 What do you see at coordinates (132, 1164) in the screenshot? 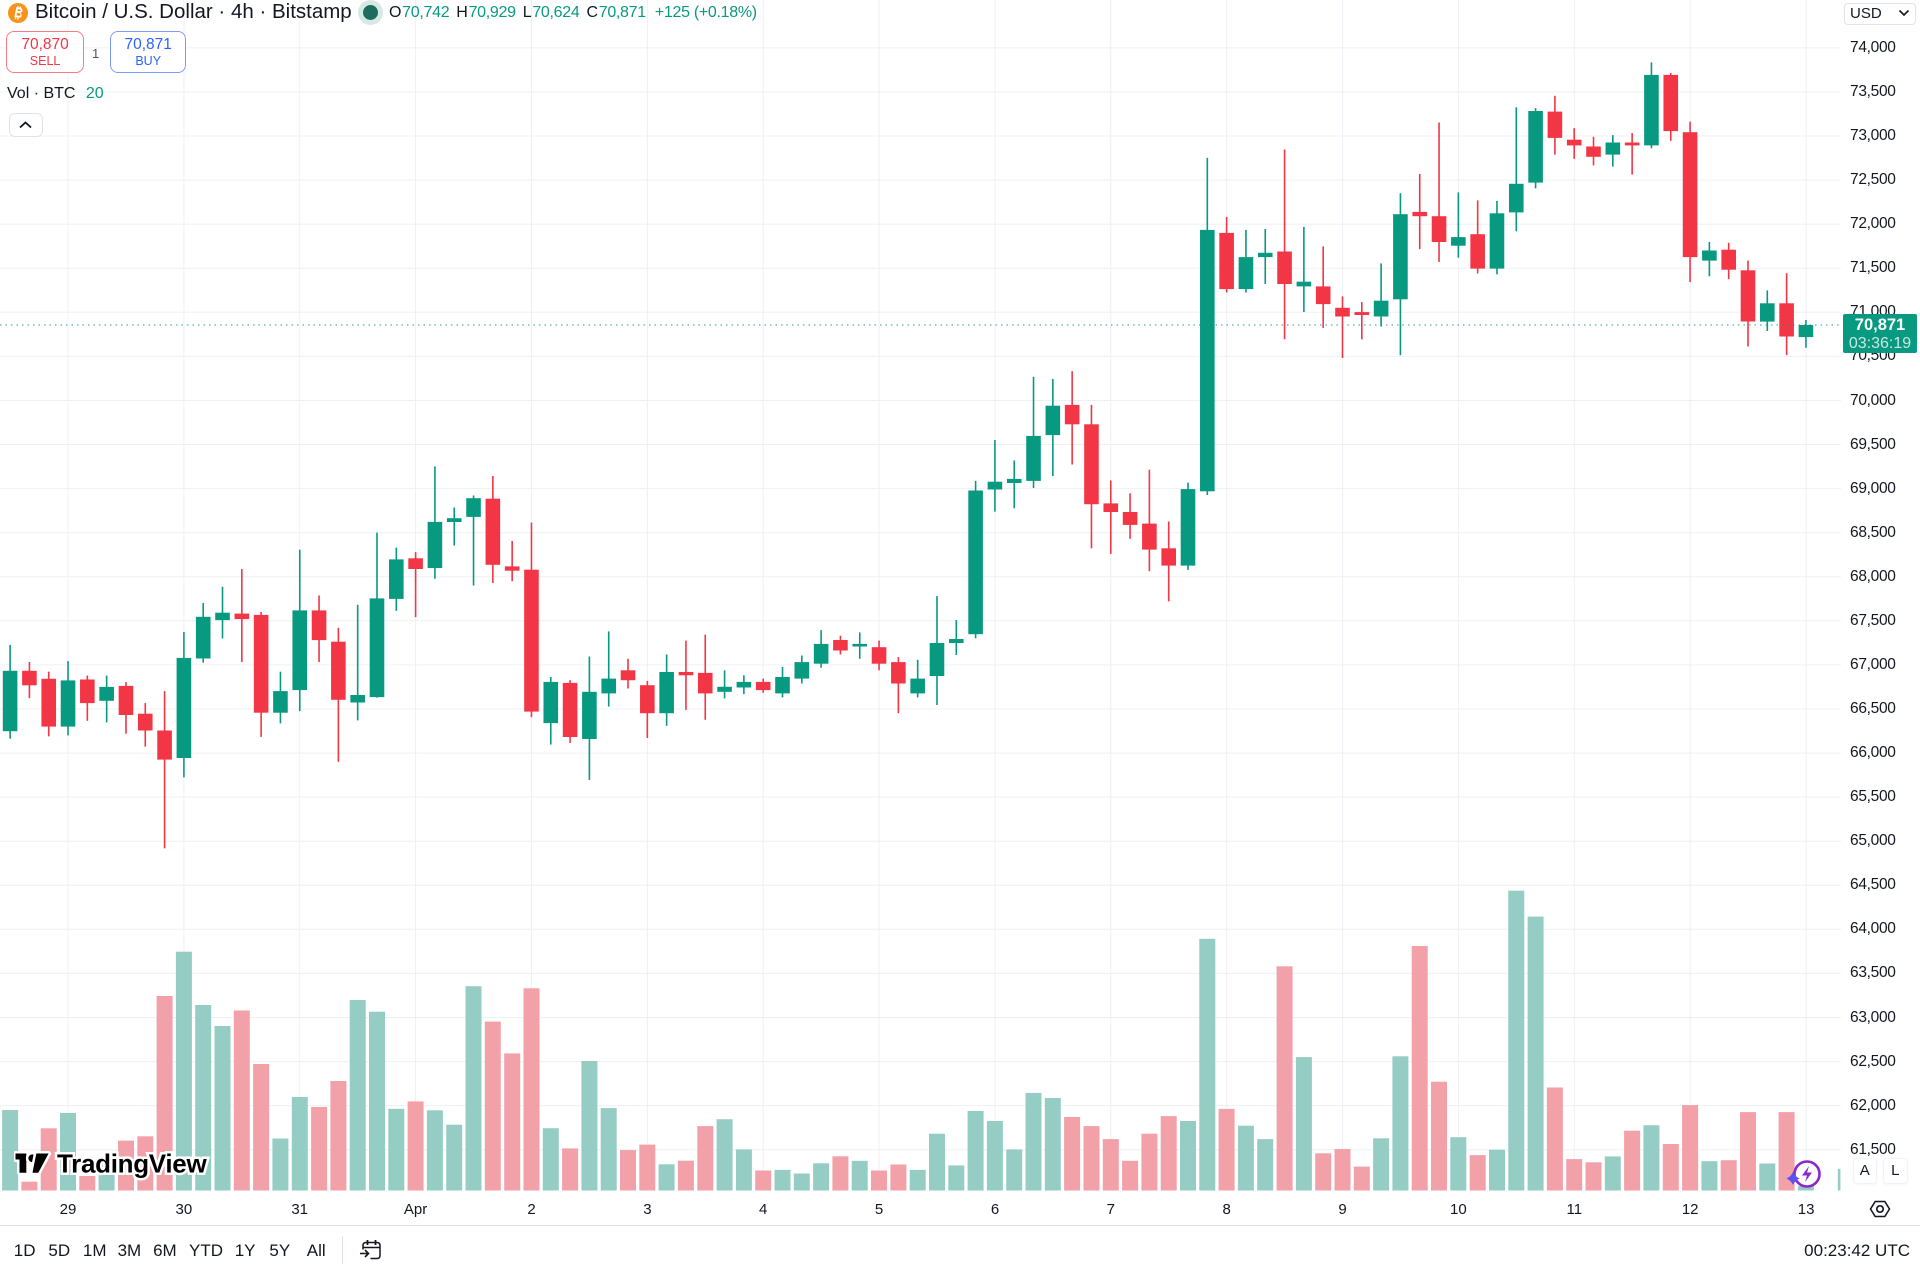
I see `svg-text: TradingView` at bounding box center [132, 1164].